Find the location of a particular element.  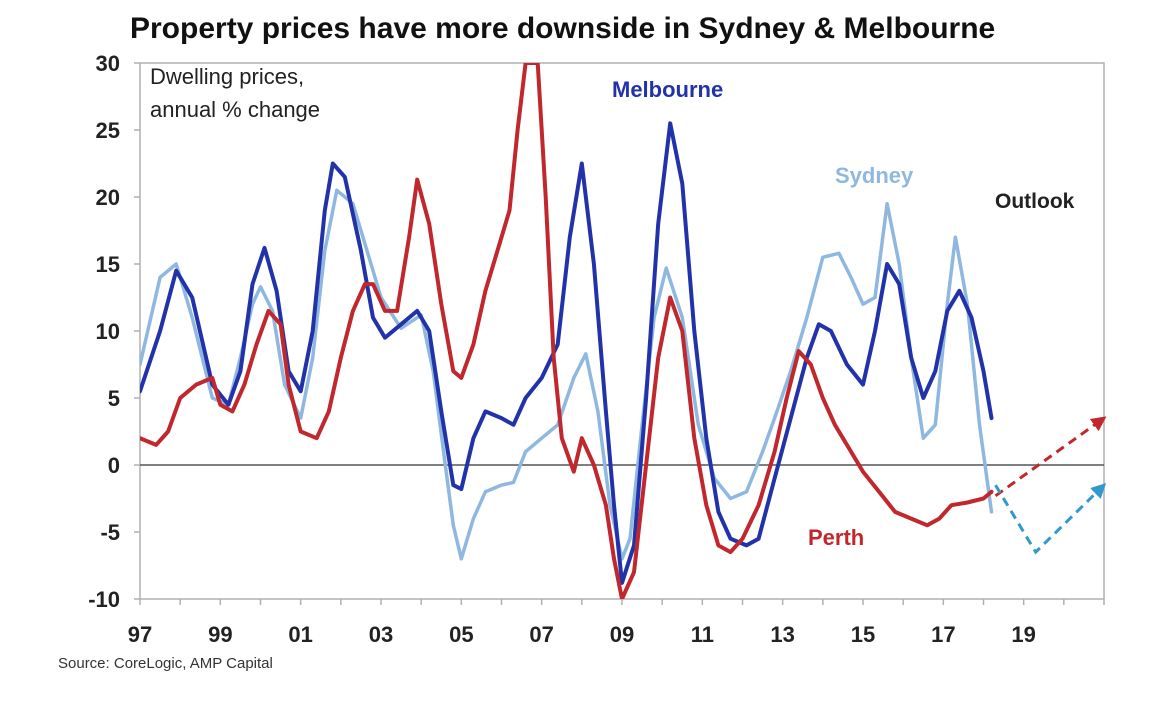

outlook-label: Outlook is located at coordinates (1035, 201).